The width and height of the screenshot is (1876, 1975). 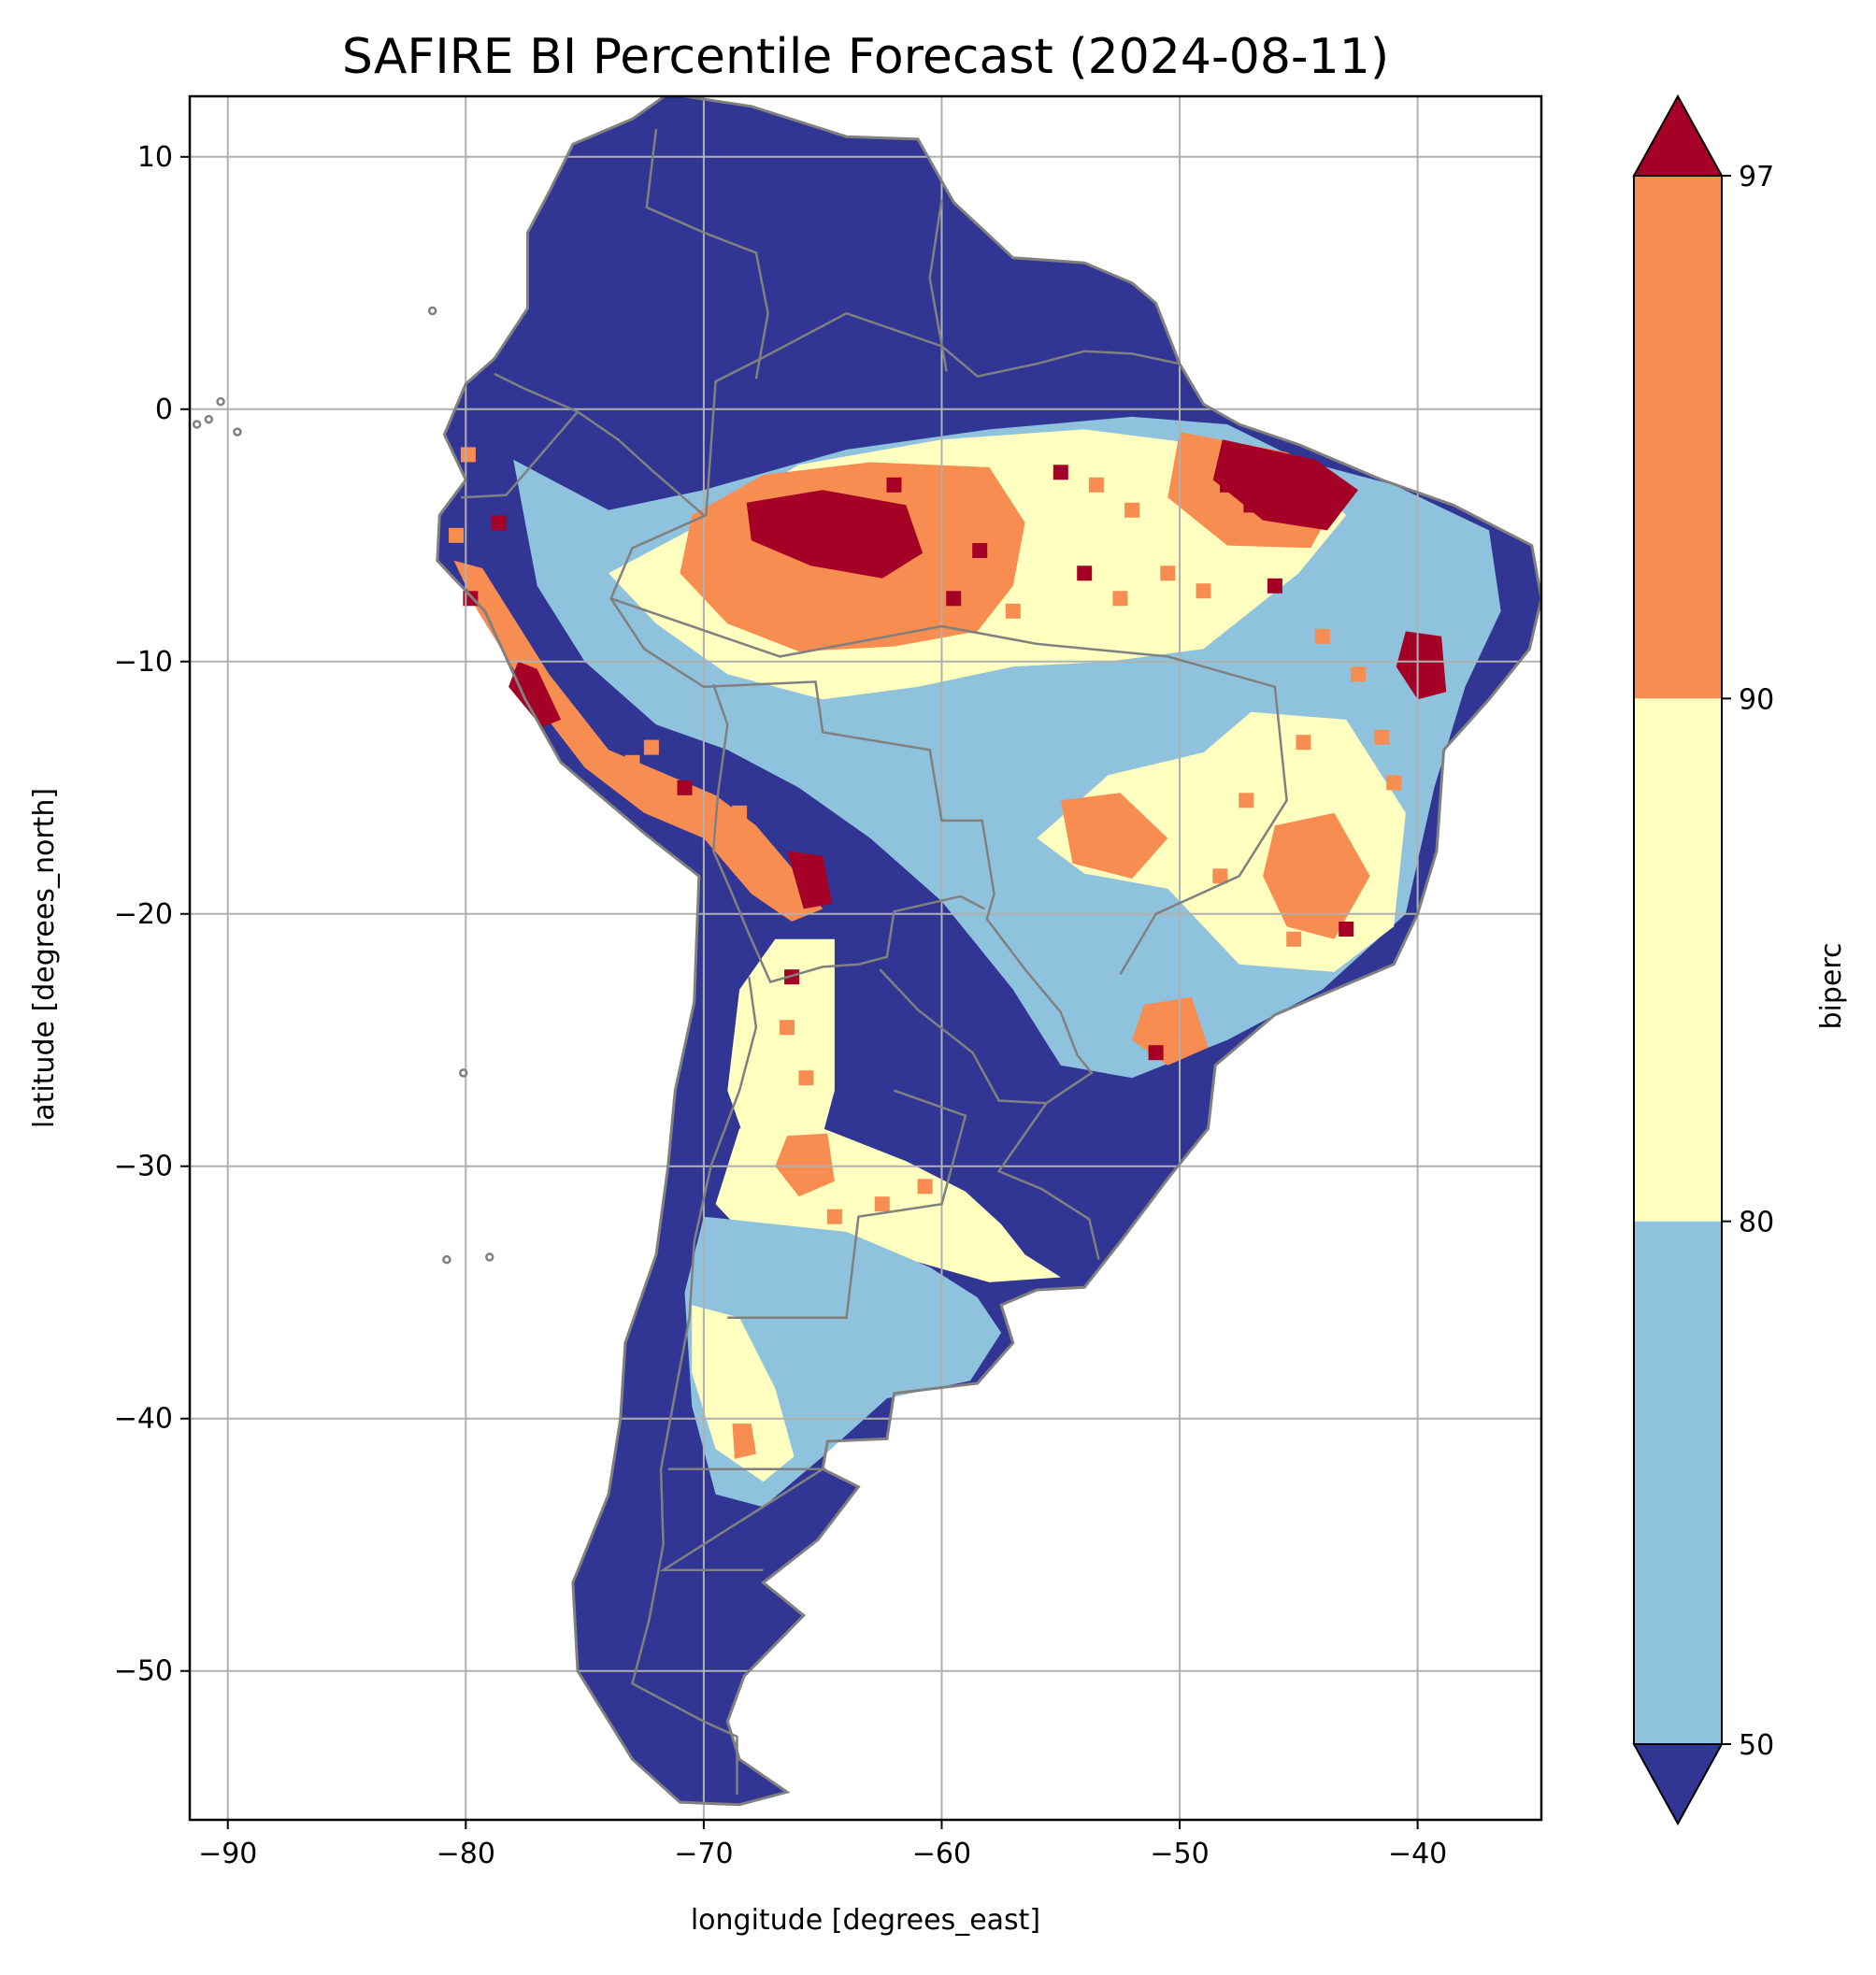 I want to click on colorbar: 50 80 90 97, so click(x=1703, y=960).